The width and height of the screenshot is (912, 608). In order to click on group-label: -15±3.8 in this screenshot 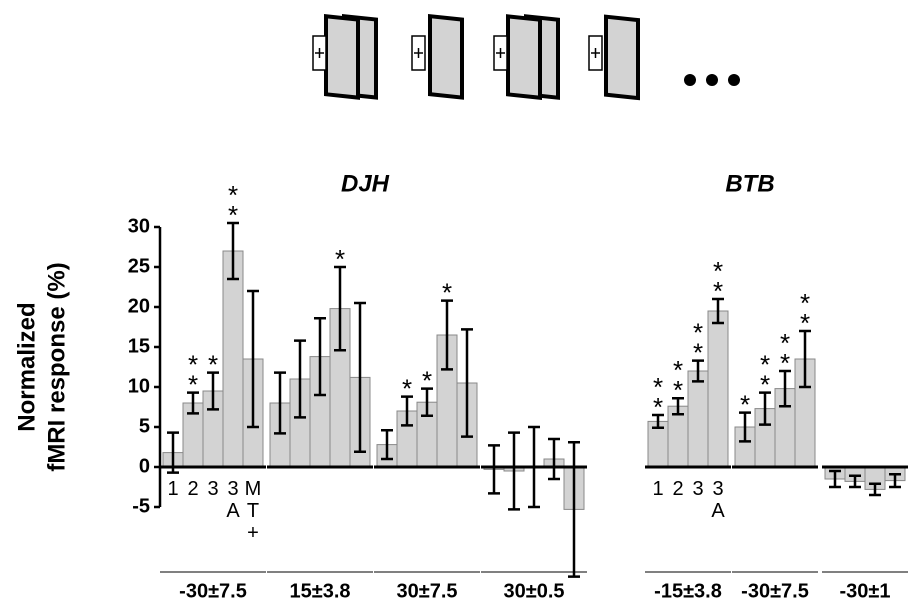, I will do `click(688, 591)`.